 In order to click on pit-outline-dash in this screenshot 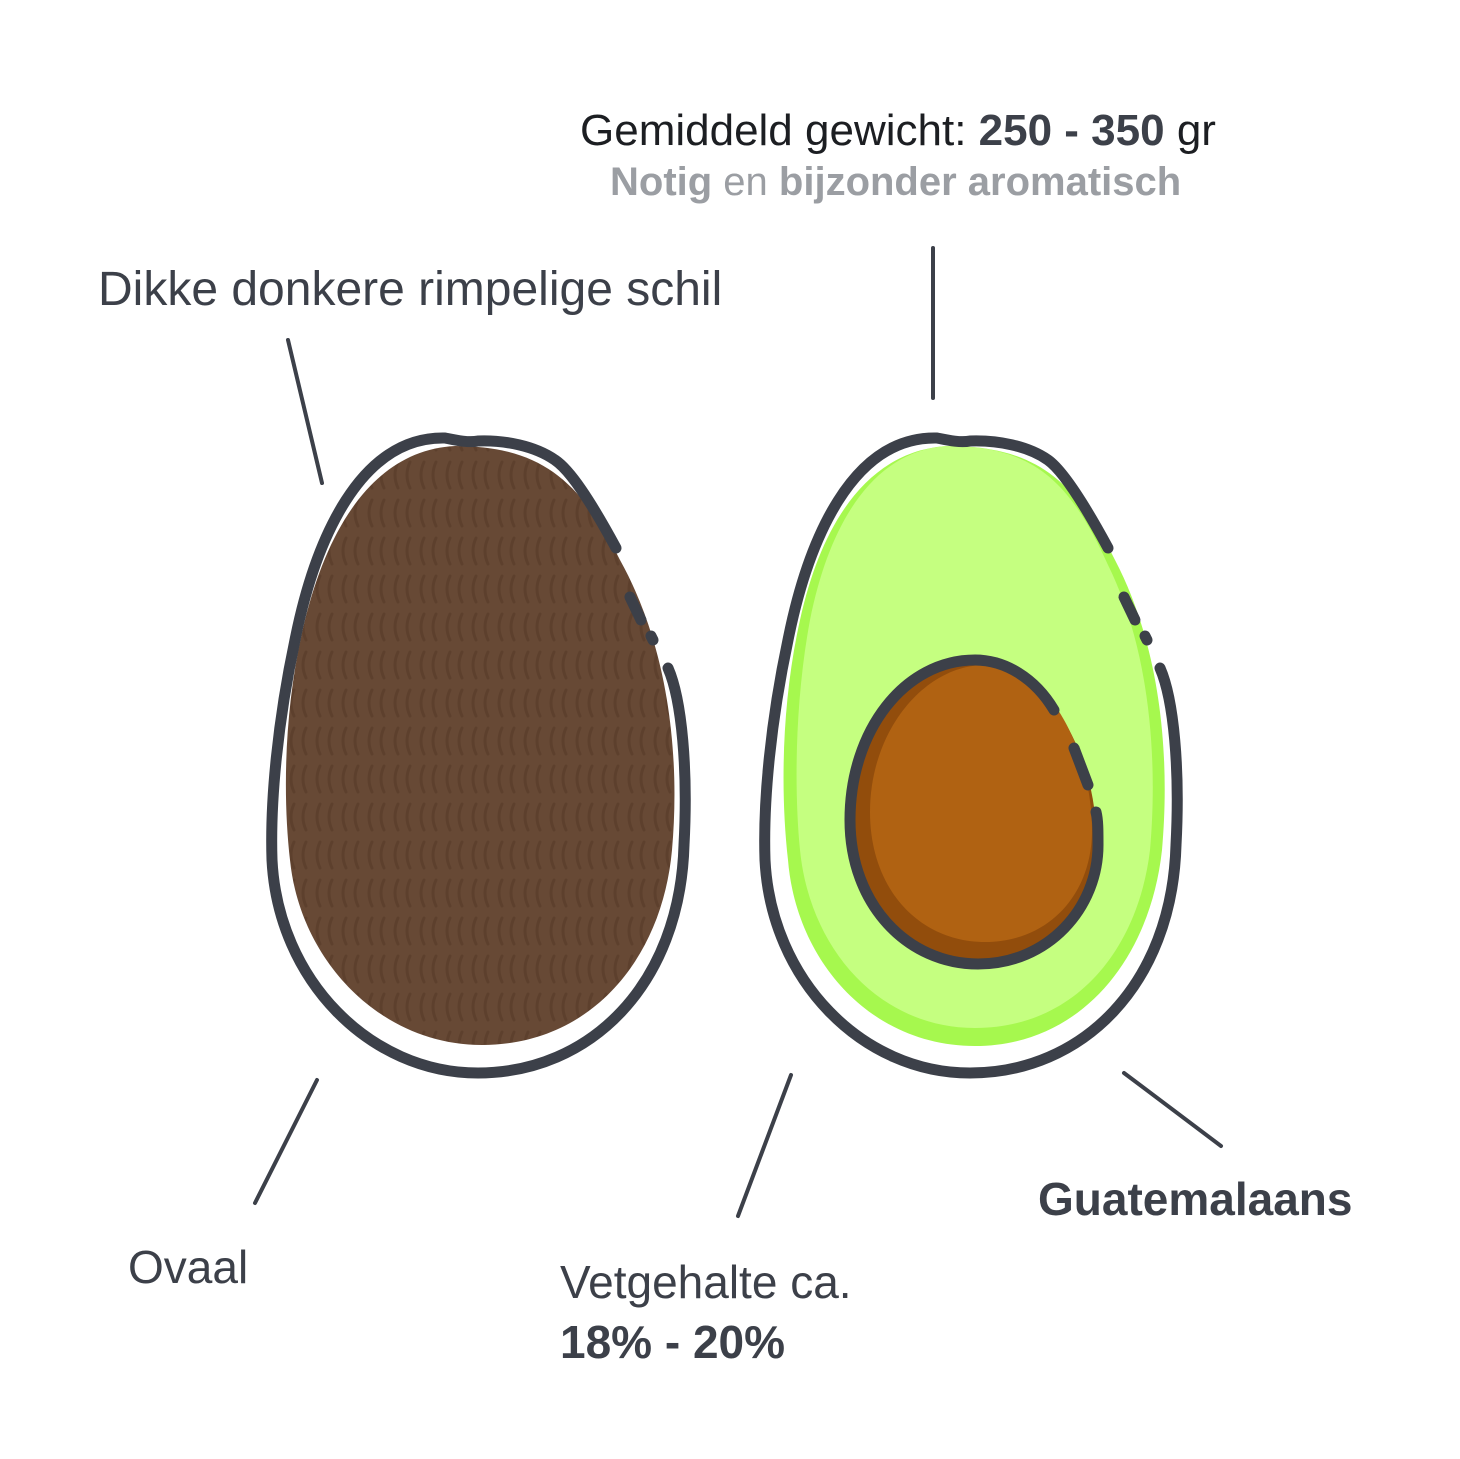, I will do `click(1081, 766)`.